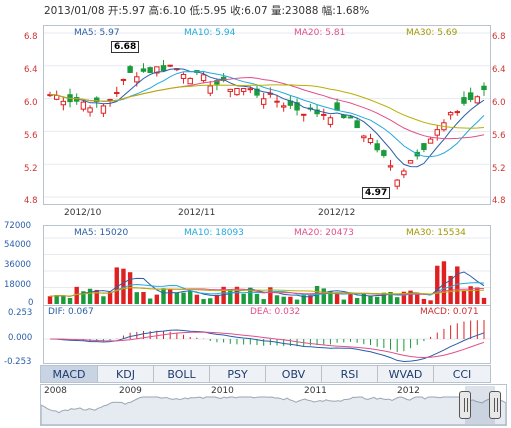 The image size is (511, 428). What do you see at coordinates (499, 169) in the screenshot?
I see `k-ytick-right: 5.2` at bounding box center [499, 169].